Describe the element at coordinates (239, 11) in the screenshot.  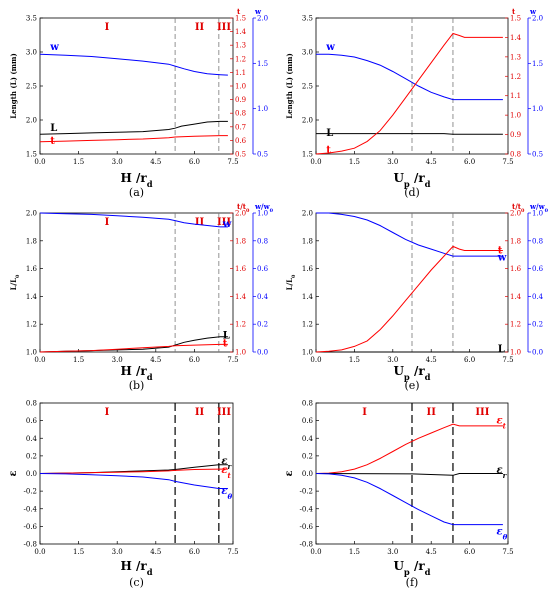
I see `y-axis-label-right: t` at that location.